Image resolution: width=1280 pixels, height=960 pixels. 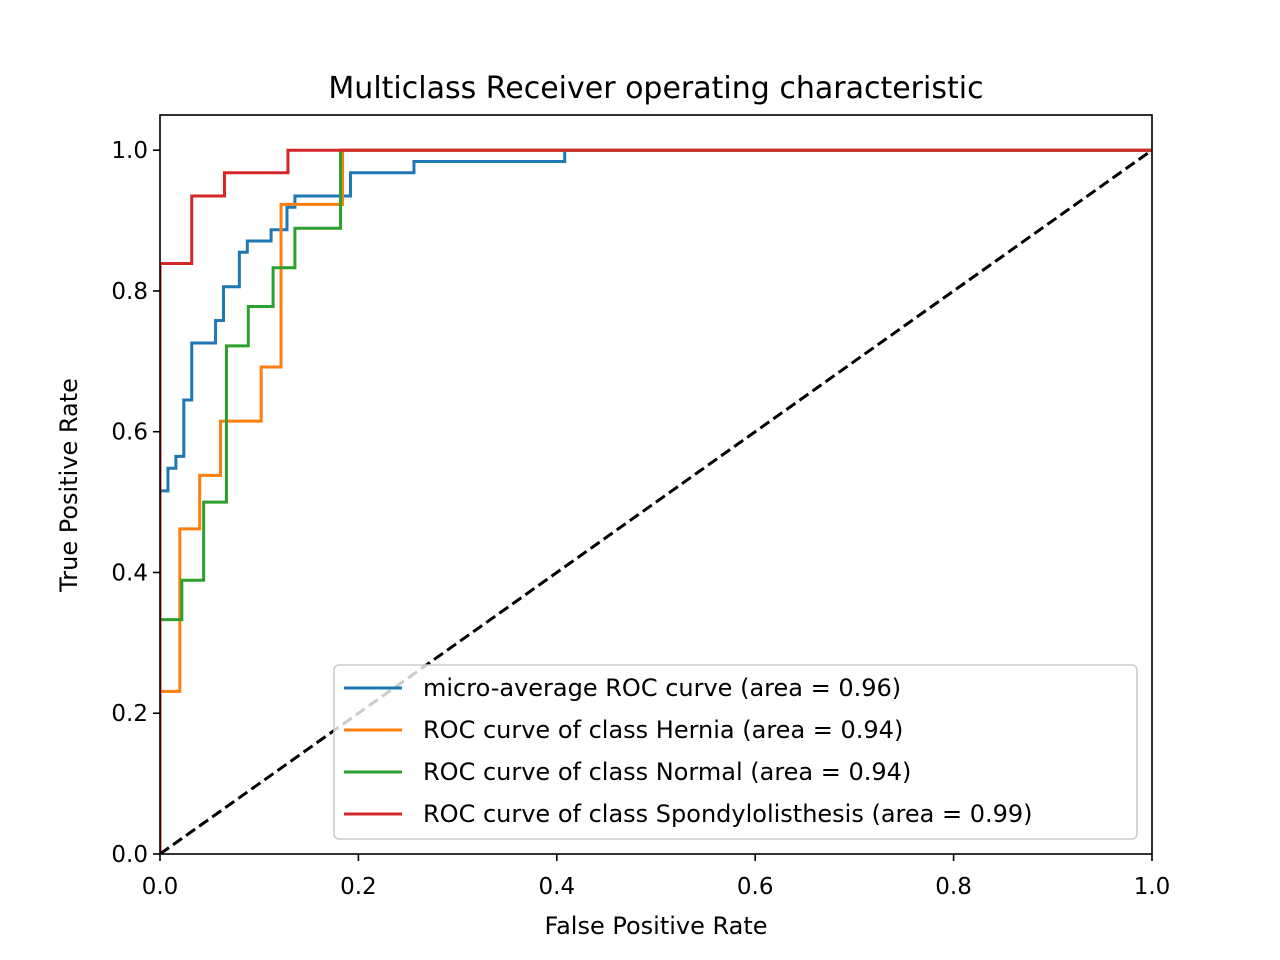 I want to click on y-tick-label: 0.8, so click(x=129, y=292).